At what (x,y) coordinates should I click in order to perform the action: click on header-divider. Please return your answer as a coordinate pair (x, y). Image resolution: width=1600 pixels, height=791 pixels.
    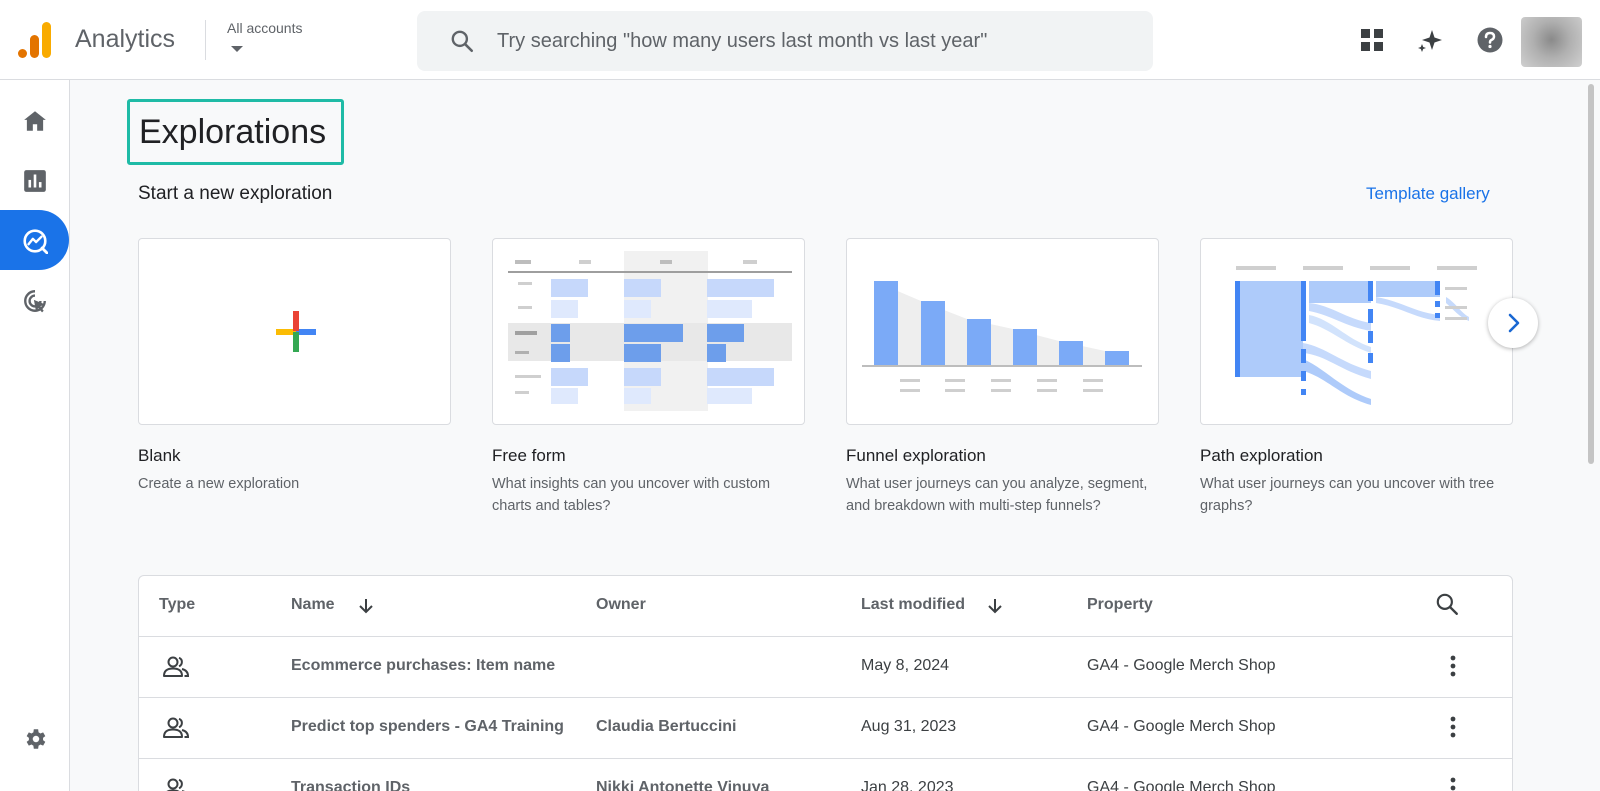
    Looking at the image, I should click on (205, 40).